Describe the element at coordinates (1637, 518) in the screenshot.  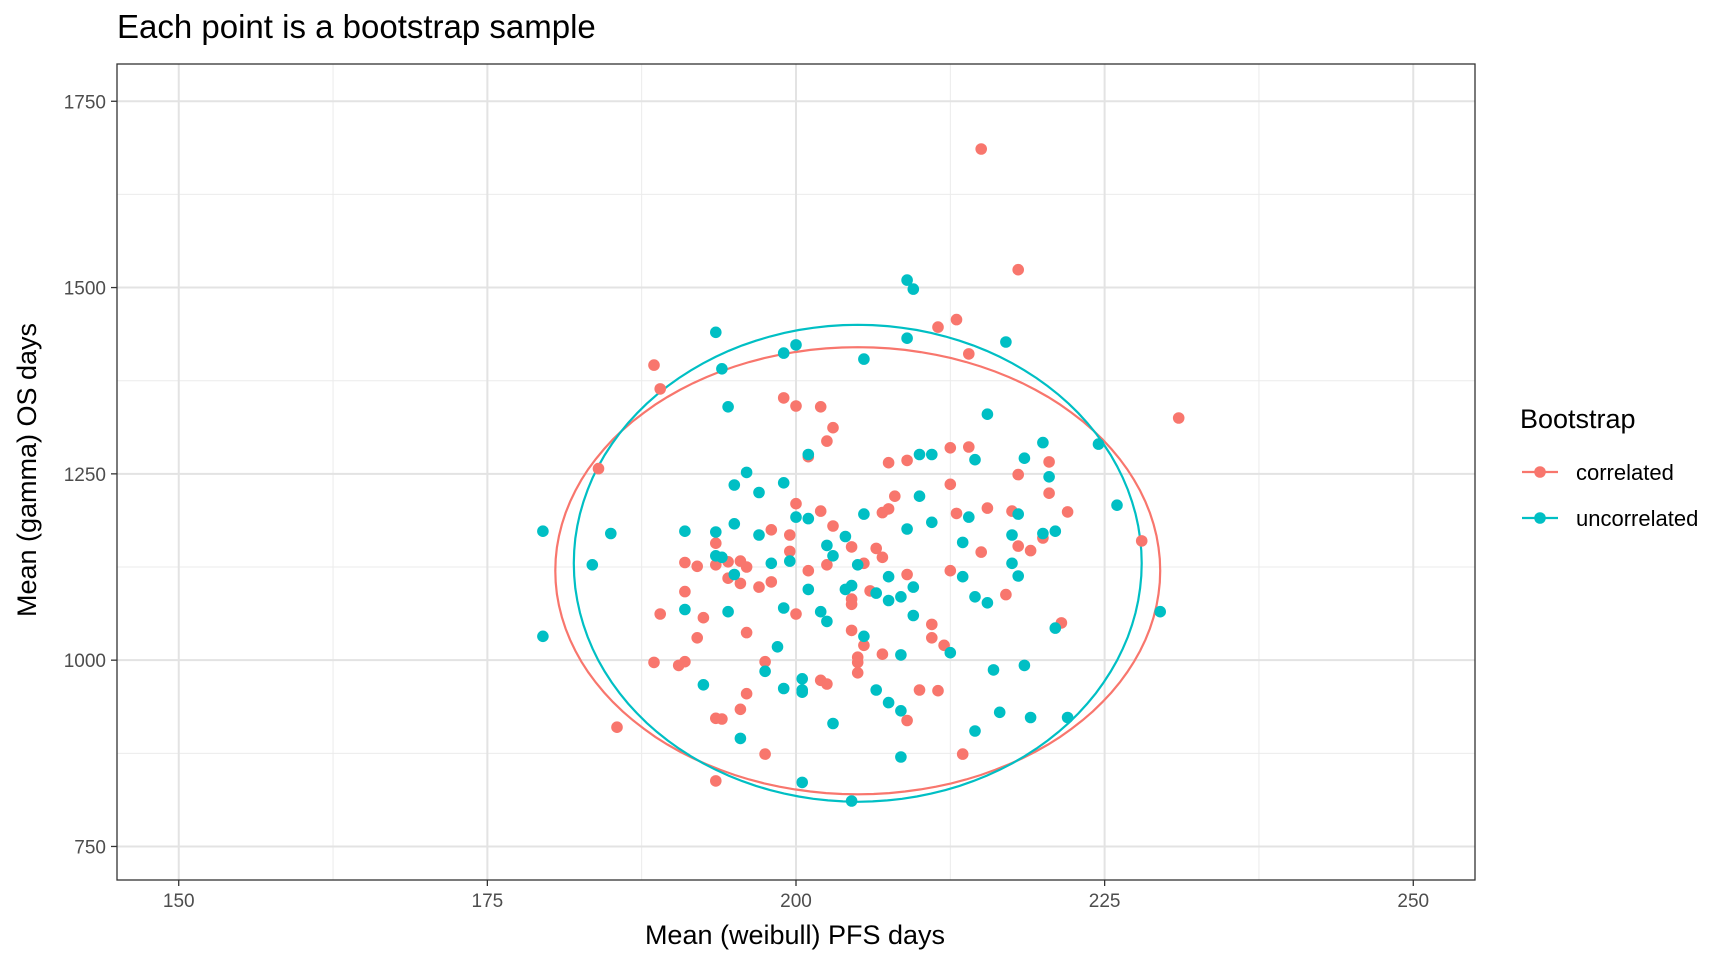
I see `legend-label-uncorrelated: uncorrelated` at that location.